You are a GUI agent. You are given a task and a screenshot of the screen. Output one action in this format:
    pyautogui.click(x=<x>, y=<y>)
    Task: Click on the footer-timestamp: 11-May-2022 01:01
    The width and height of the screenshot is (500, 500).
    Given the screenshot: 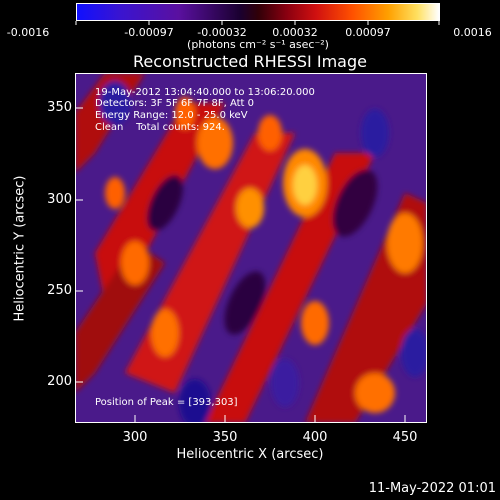 What is the action you would take?
    pyautogui.click(x=432, y=488)
    